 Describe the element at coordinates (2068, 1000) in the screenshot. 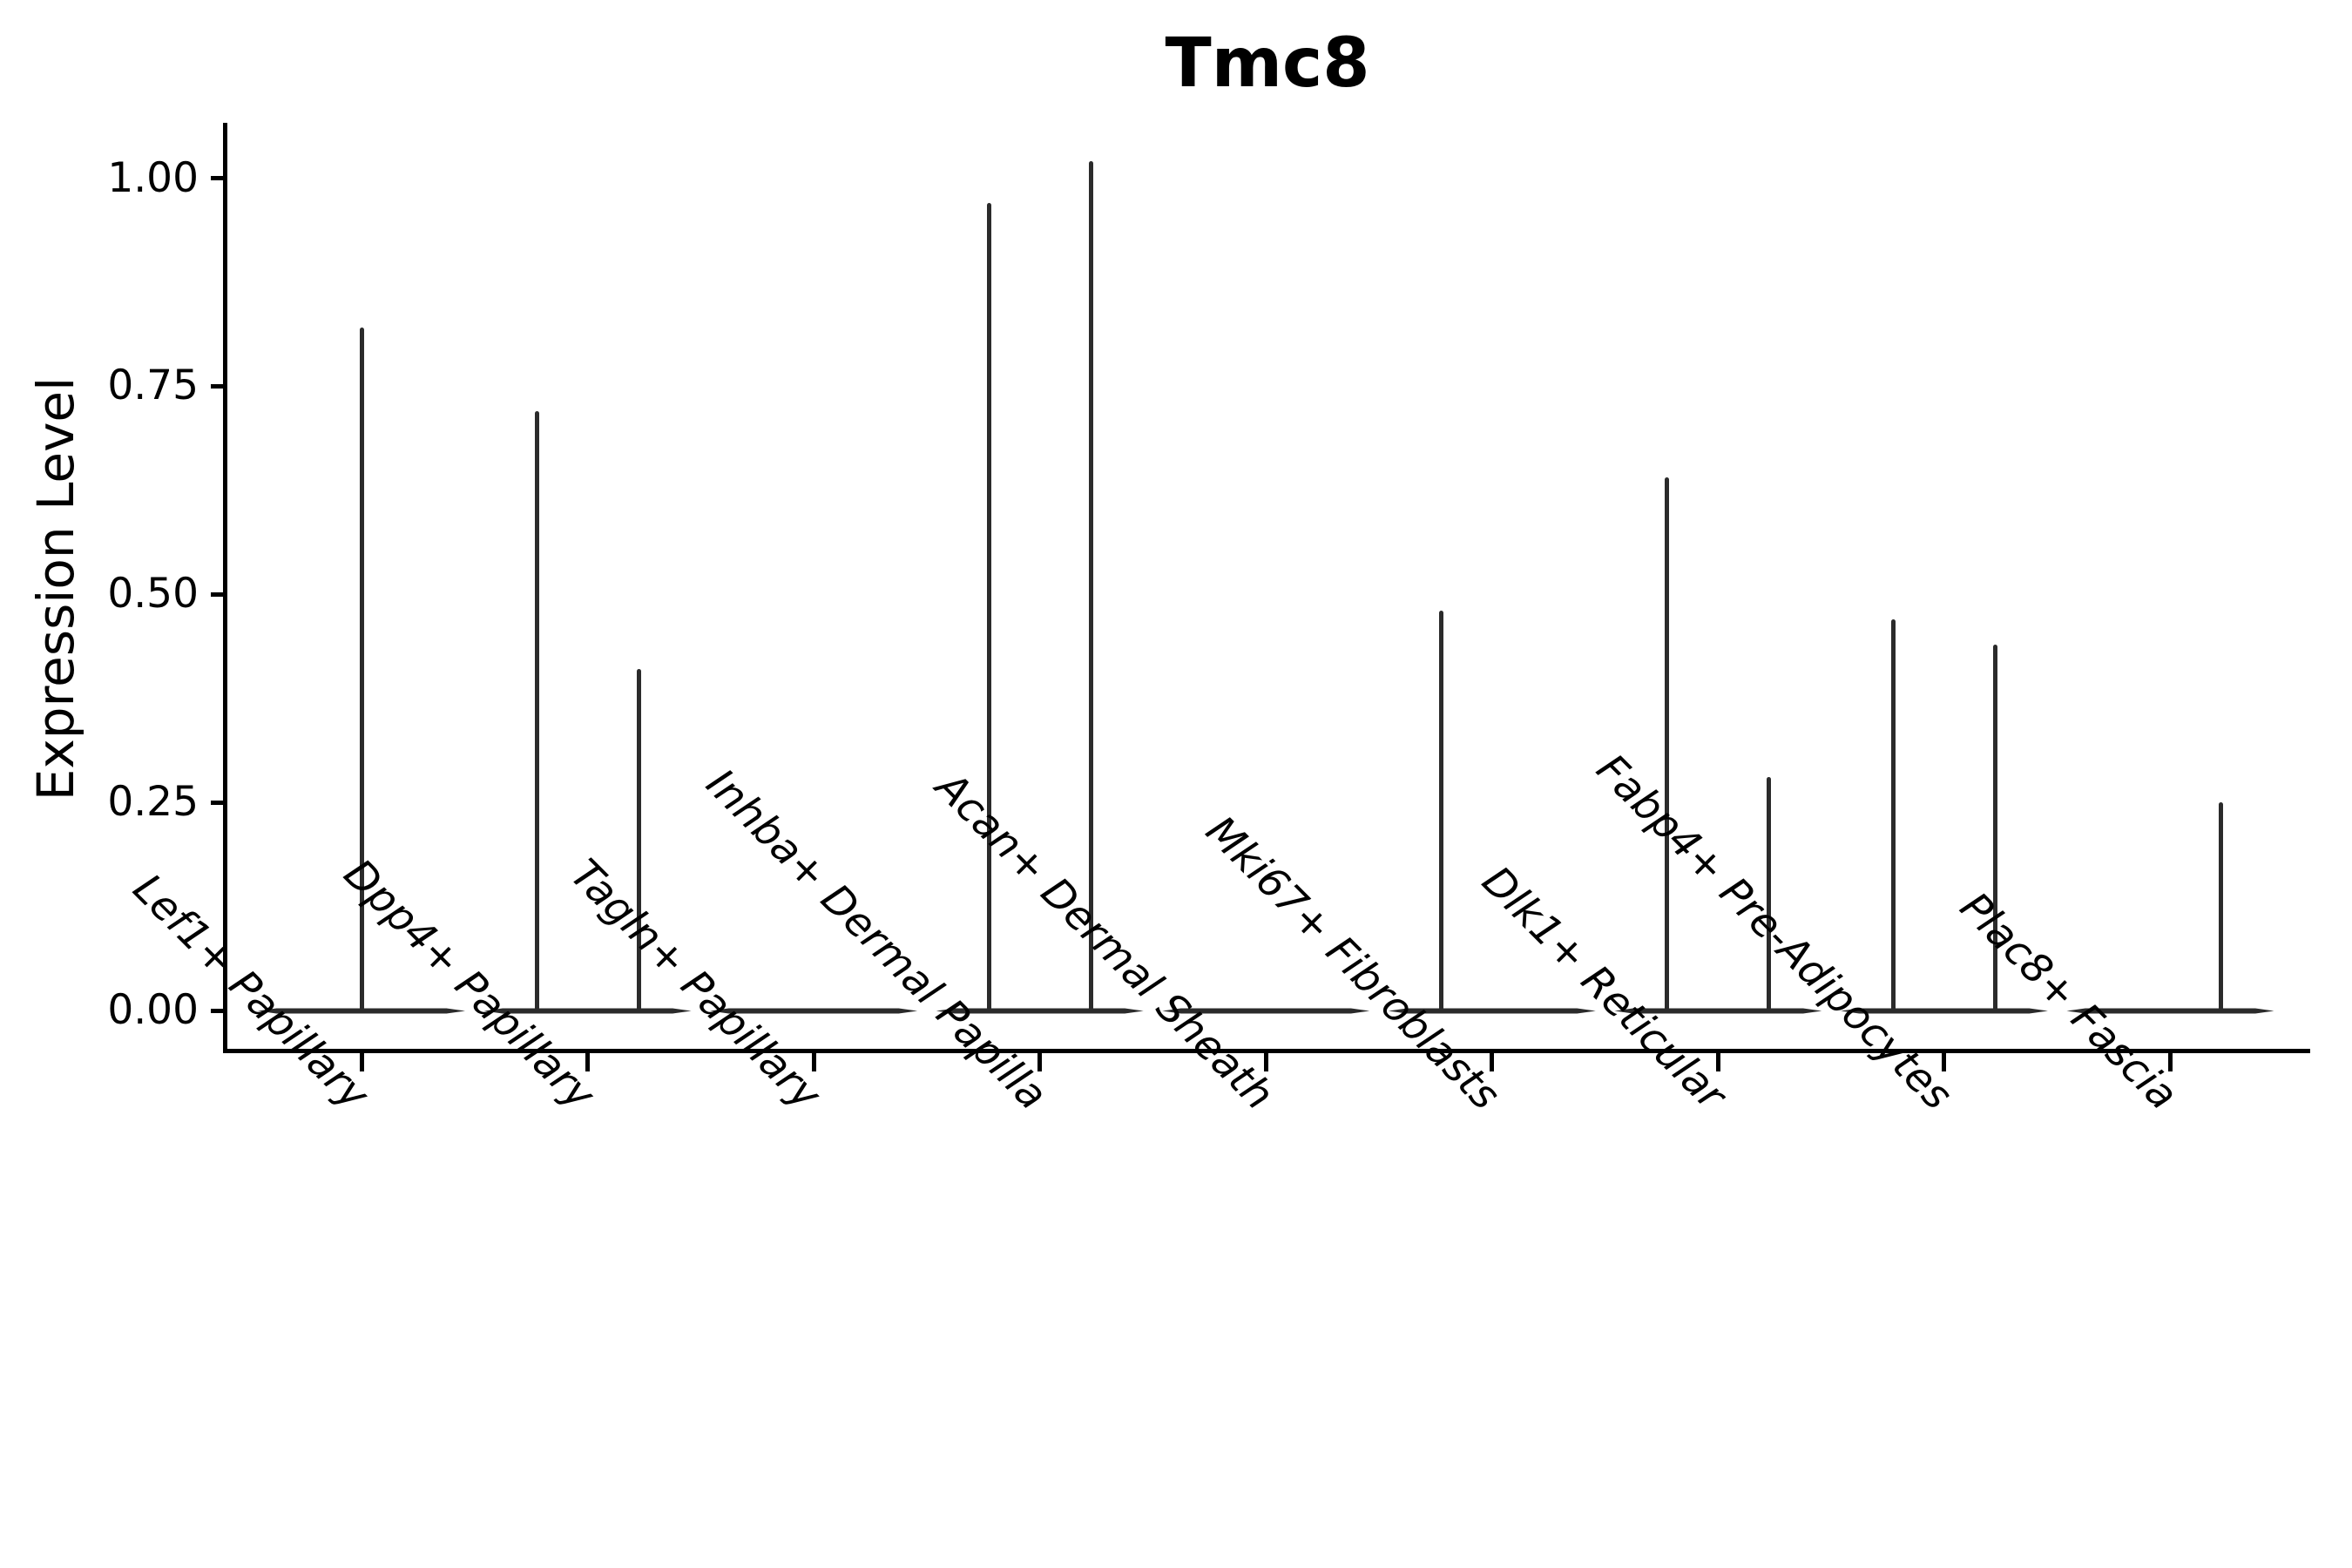

I see `x-axis-label: Plac8+ Fascia` at that location.